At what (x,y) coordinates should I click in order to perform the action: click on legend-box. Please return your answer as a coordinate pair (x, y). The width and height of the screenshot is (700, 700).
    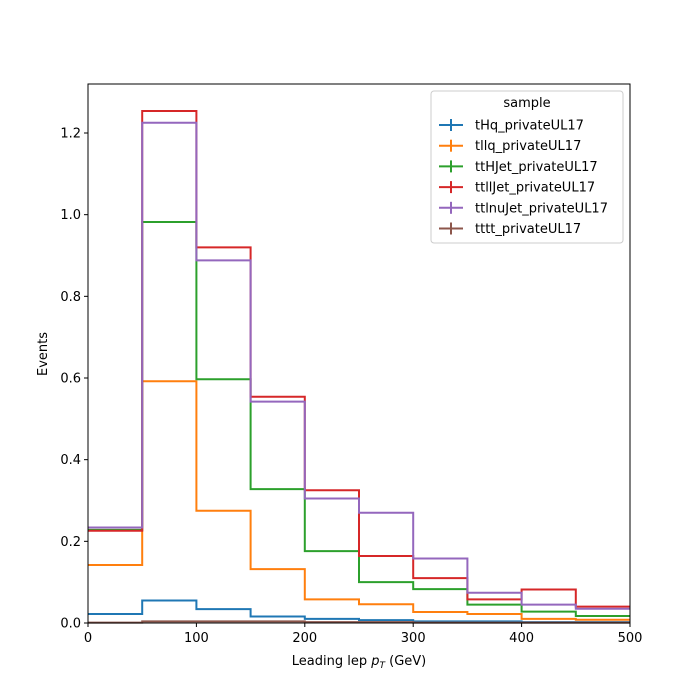
    Looking at the image, I should click on (527, 167).